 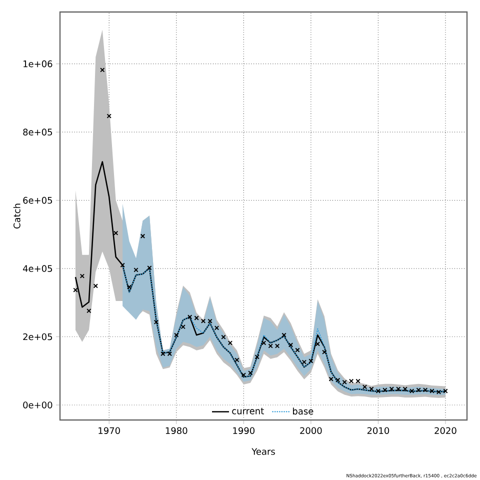 What do you see at coordinates (38, 64) in the screenshot?
I see `y-tick-label: 1e+06` at bounding box center [38, 64].